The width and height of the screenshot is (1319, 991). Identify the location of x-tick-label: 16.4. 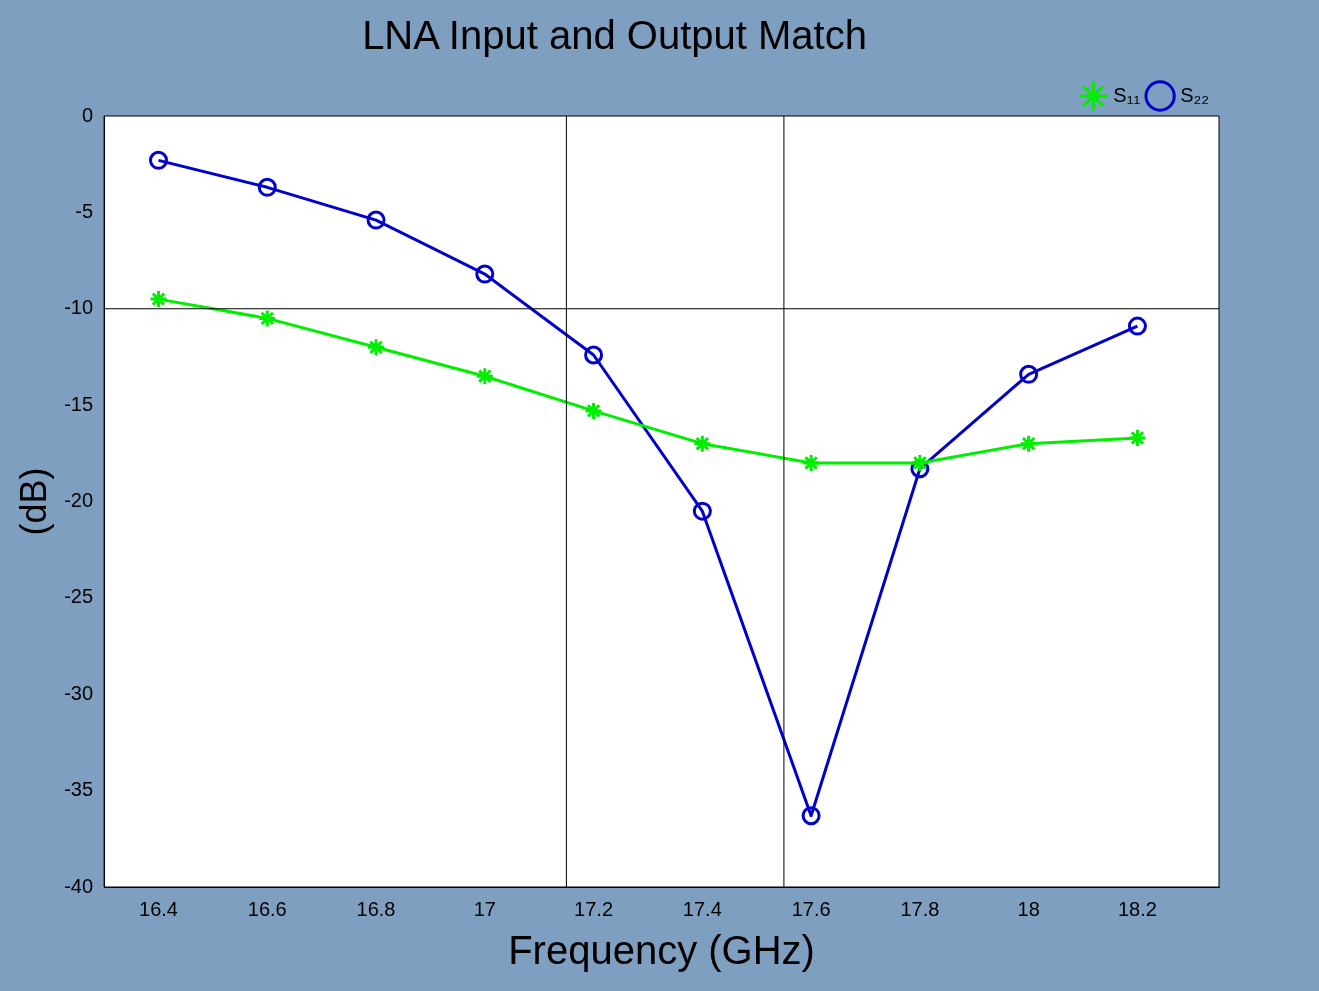
(158, 908).